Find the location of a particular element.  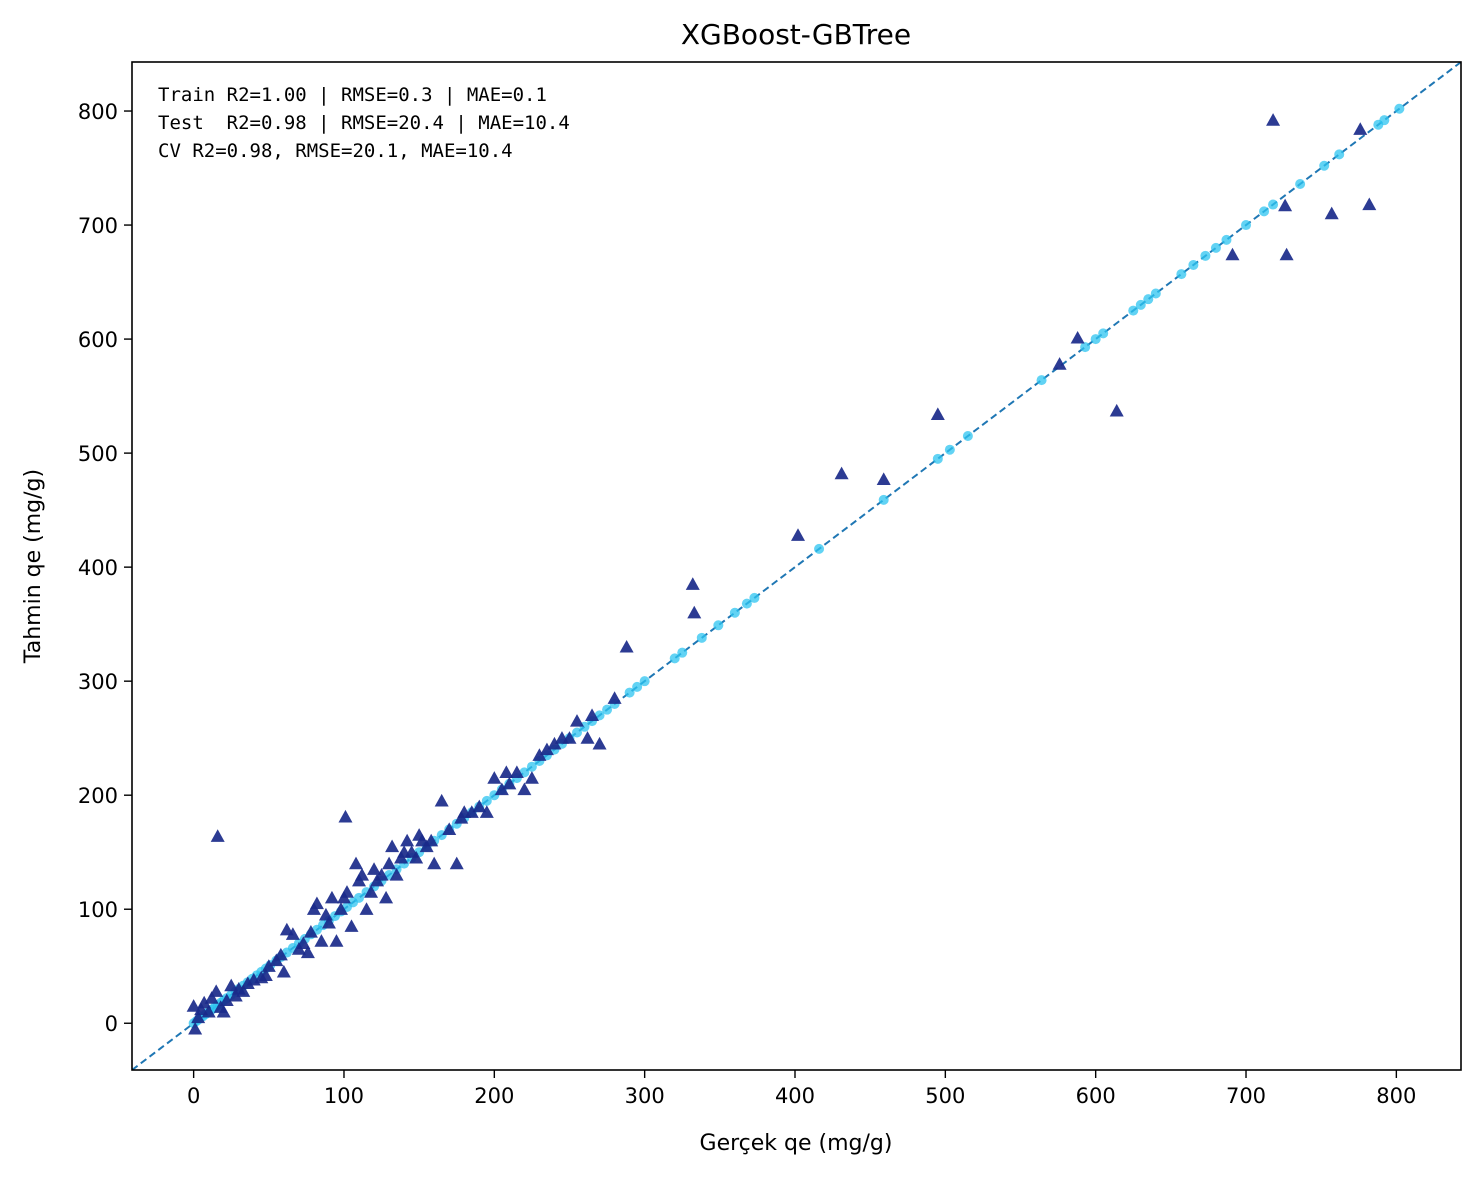

x-tick-label: 100 is located at coordinates (344, 1096).